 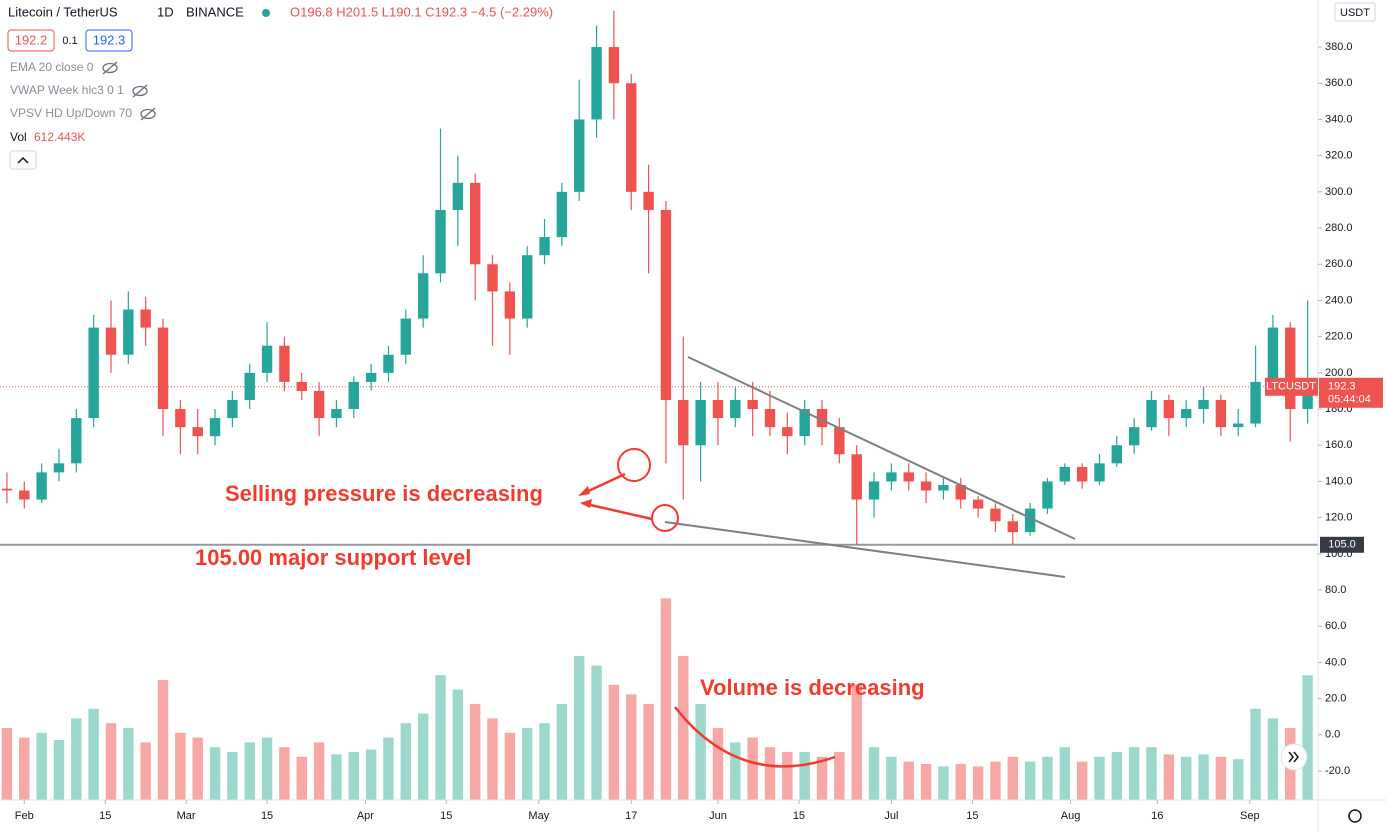 What do you see at coordinates (1355, 12) in the screenshot?
I see `currency-box` at bounding box center [1355, 12].